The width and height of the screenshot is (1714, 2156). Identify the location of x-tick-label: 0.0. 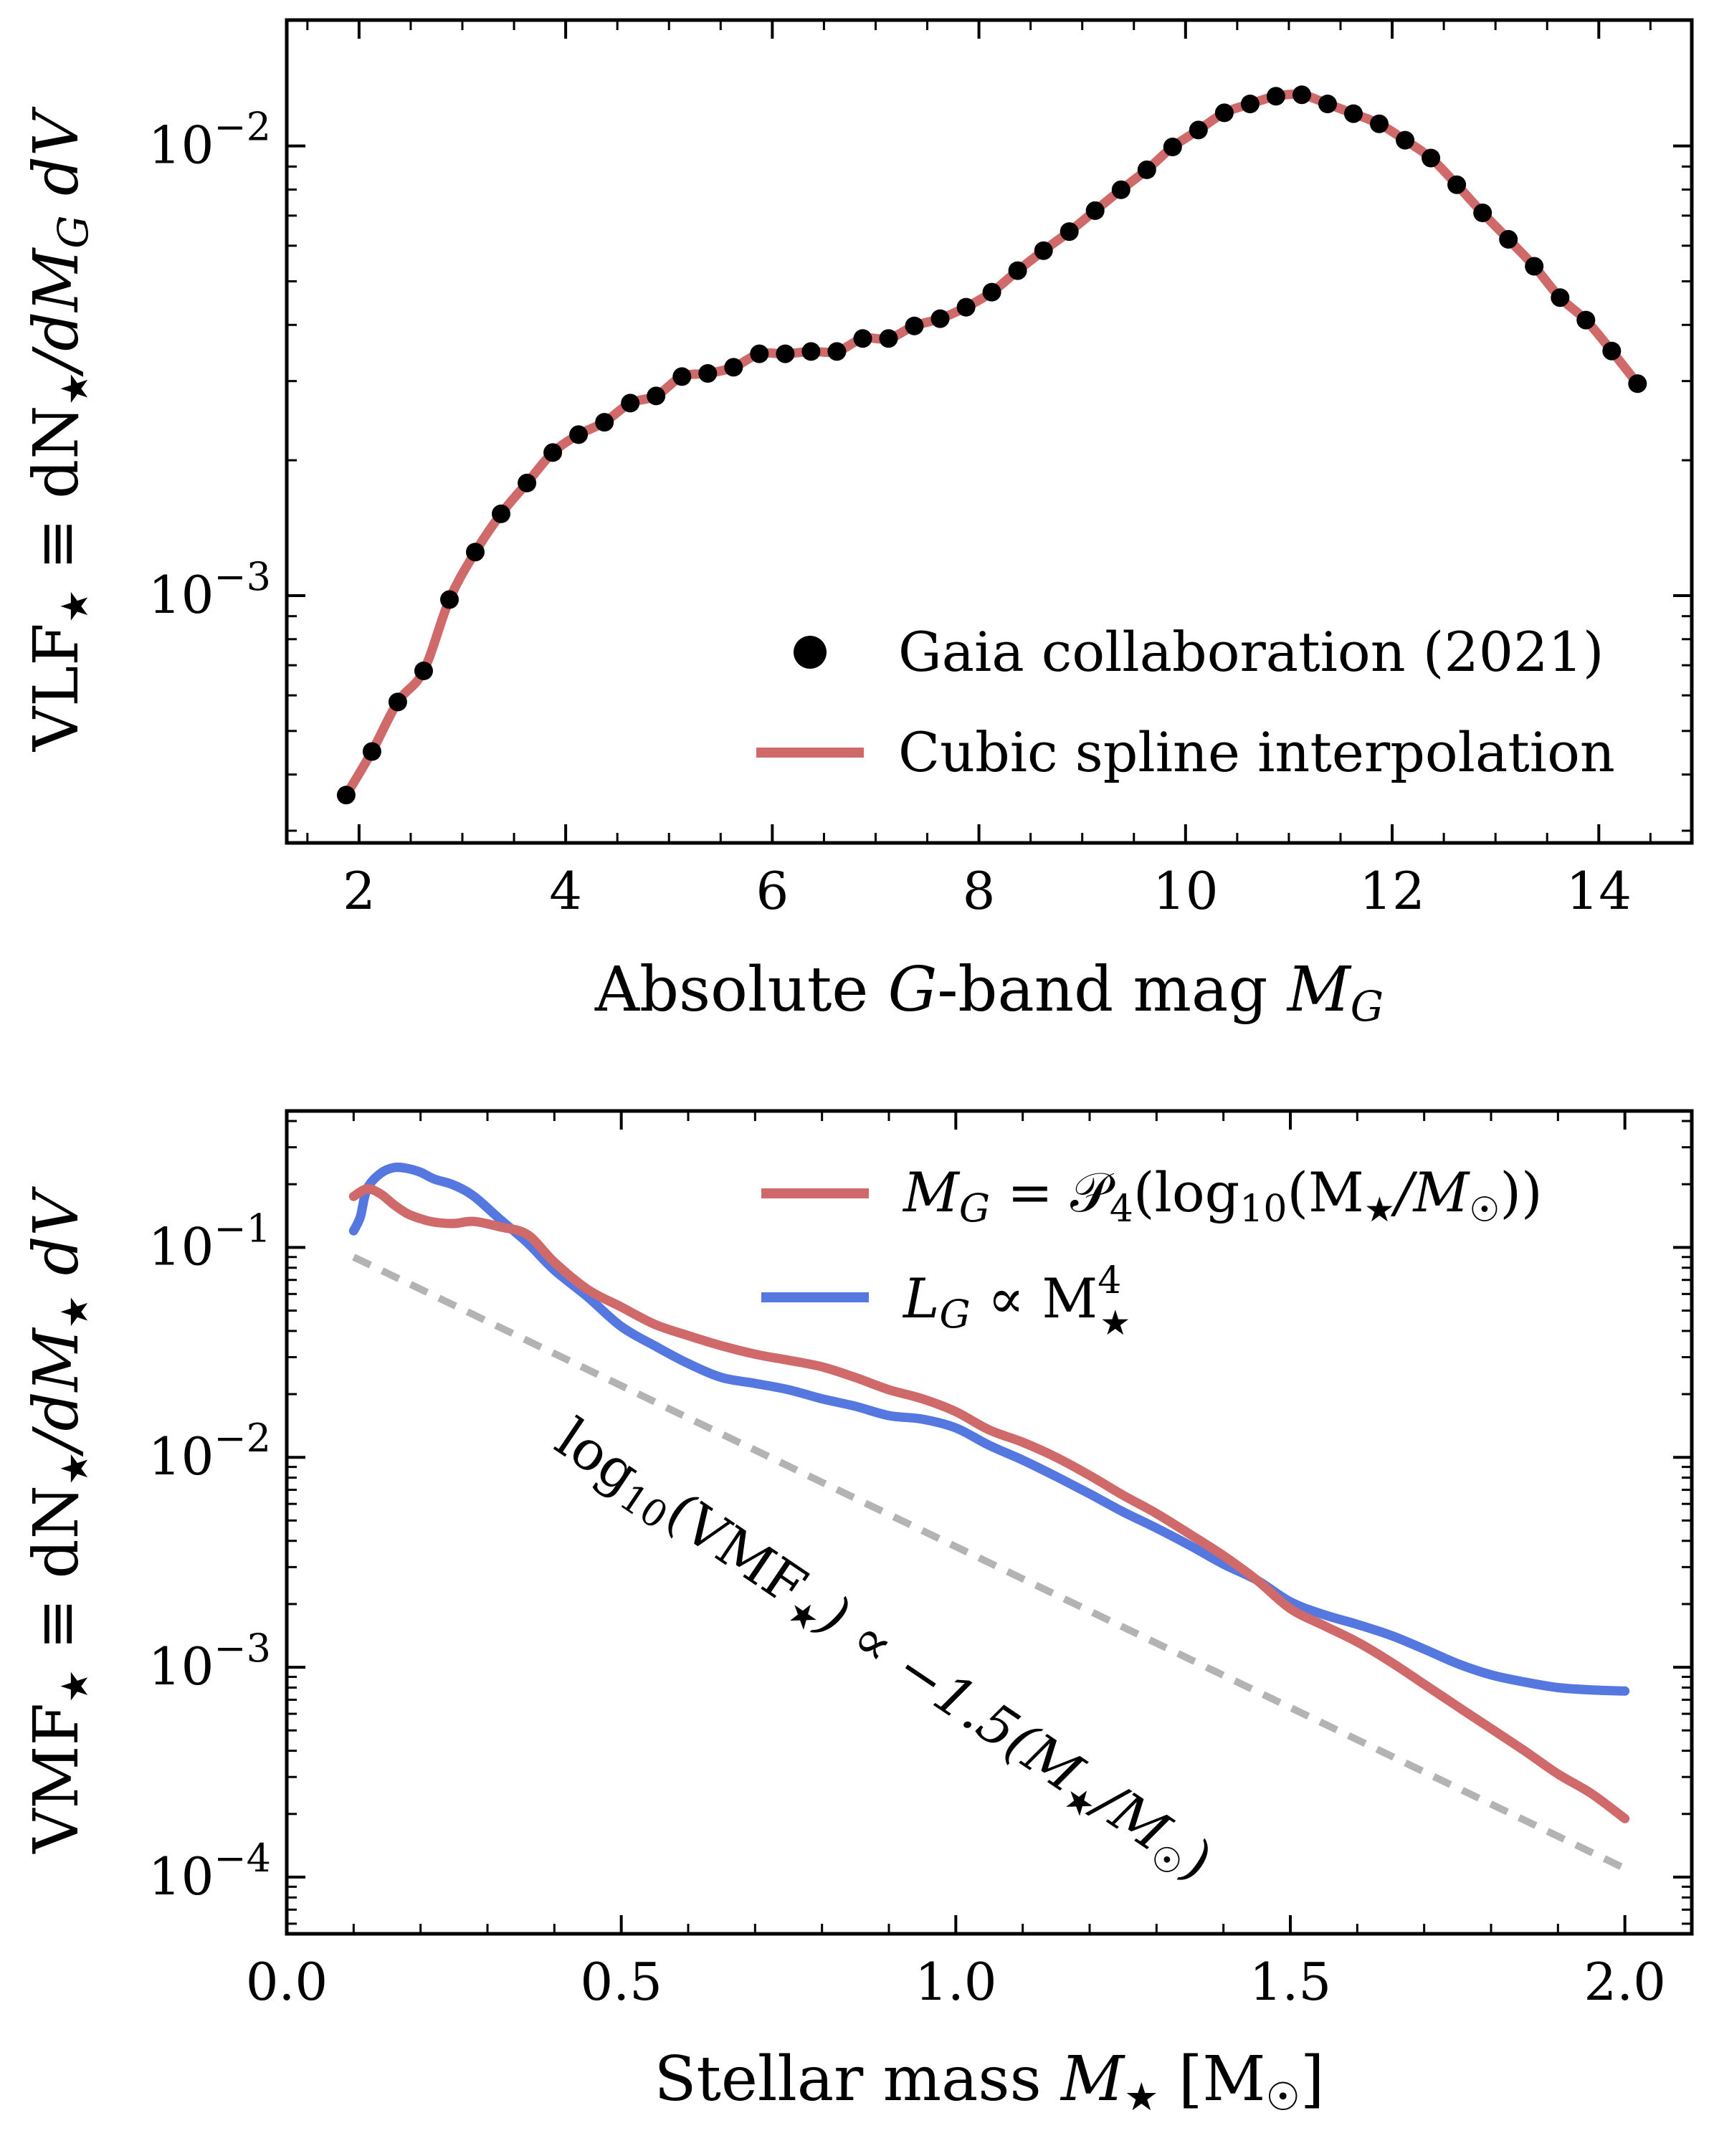
(287, 1982).